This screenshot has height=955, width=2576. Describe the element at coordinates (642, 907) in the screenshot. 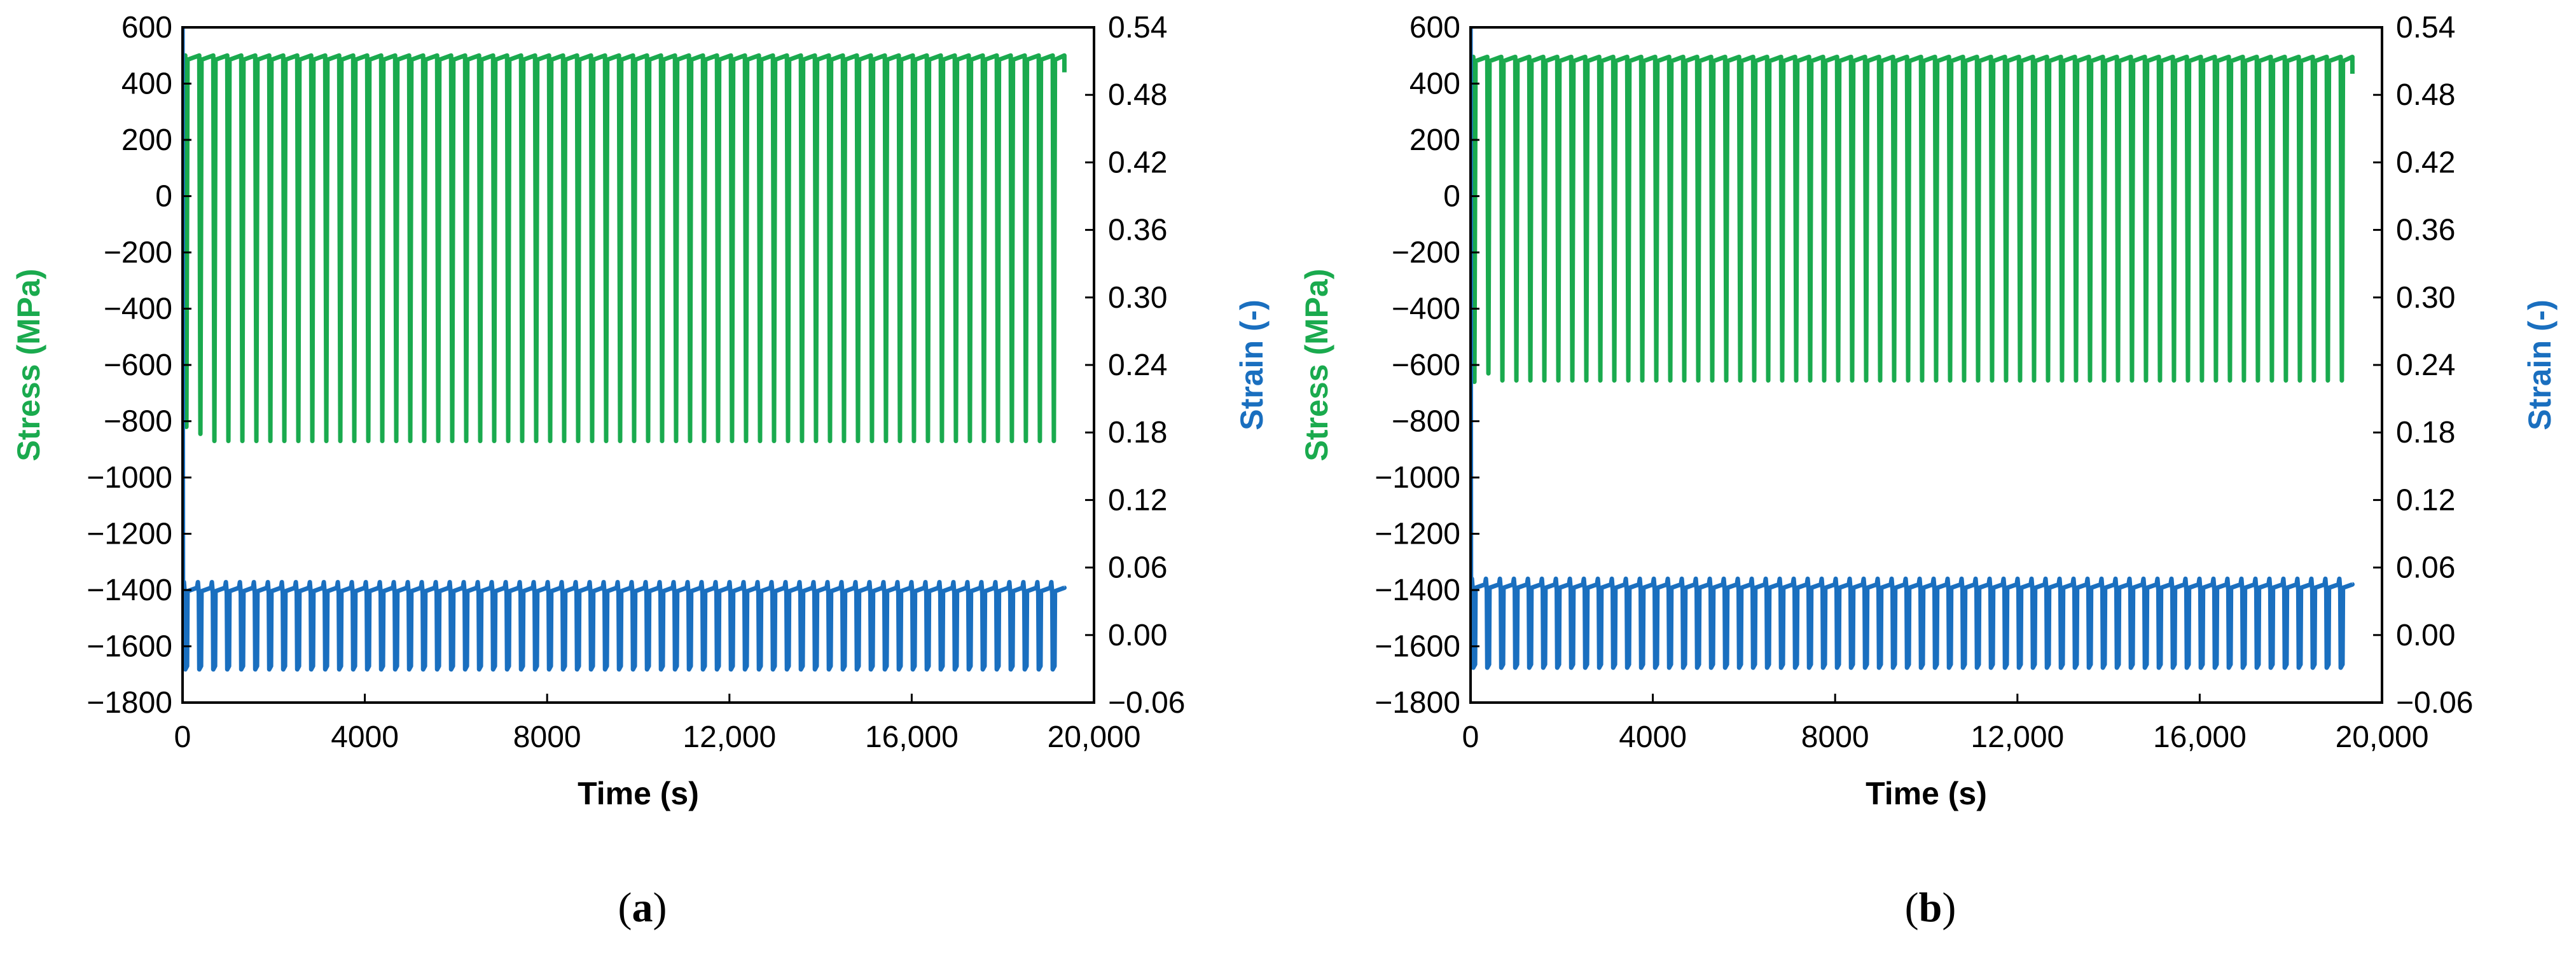

I see `caption-a: (a)` at that location.